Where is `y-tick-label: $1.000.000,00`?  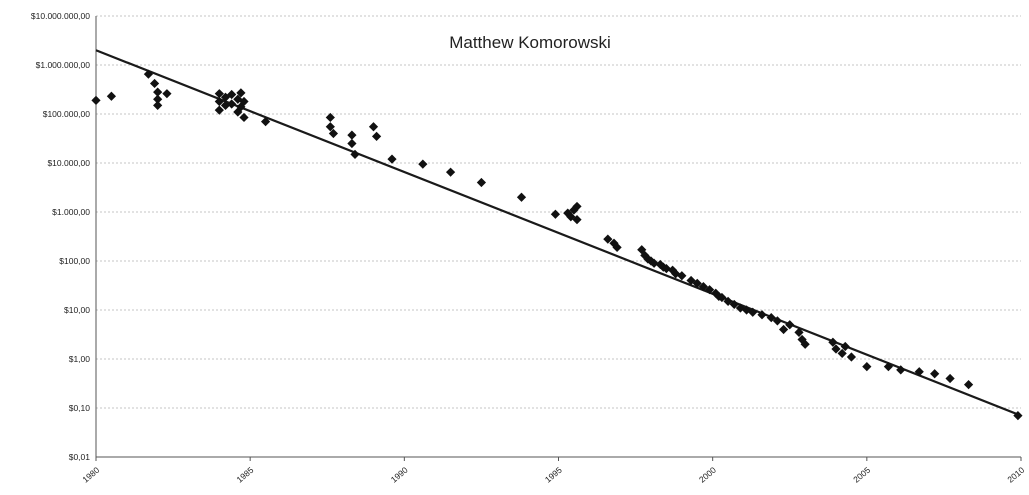
y-tick-label: $1.000.000,00 is located at coordinates (63, 65).